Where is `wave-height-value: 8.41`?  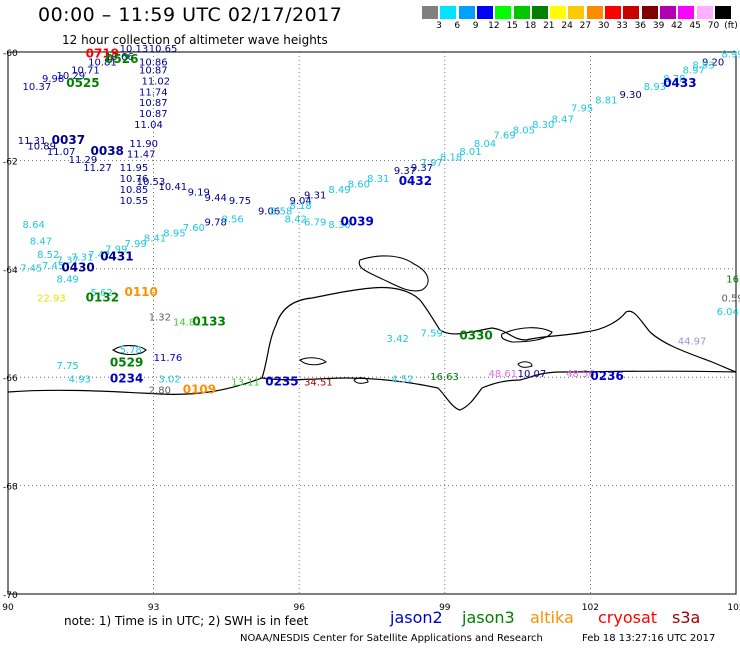 wave-height-value: 8.41 is located at coordinates (155, 239).